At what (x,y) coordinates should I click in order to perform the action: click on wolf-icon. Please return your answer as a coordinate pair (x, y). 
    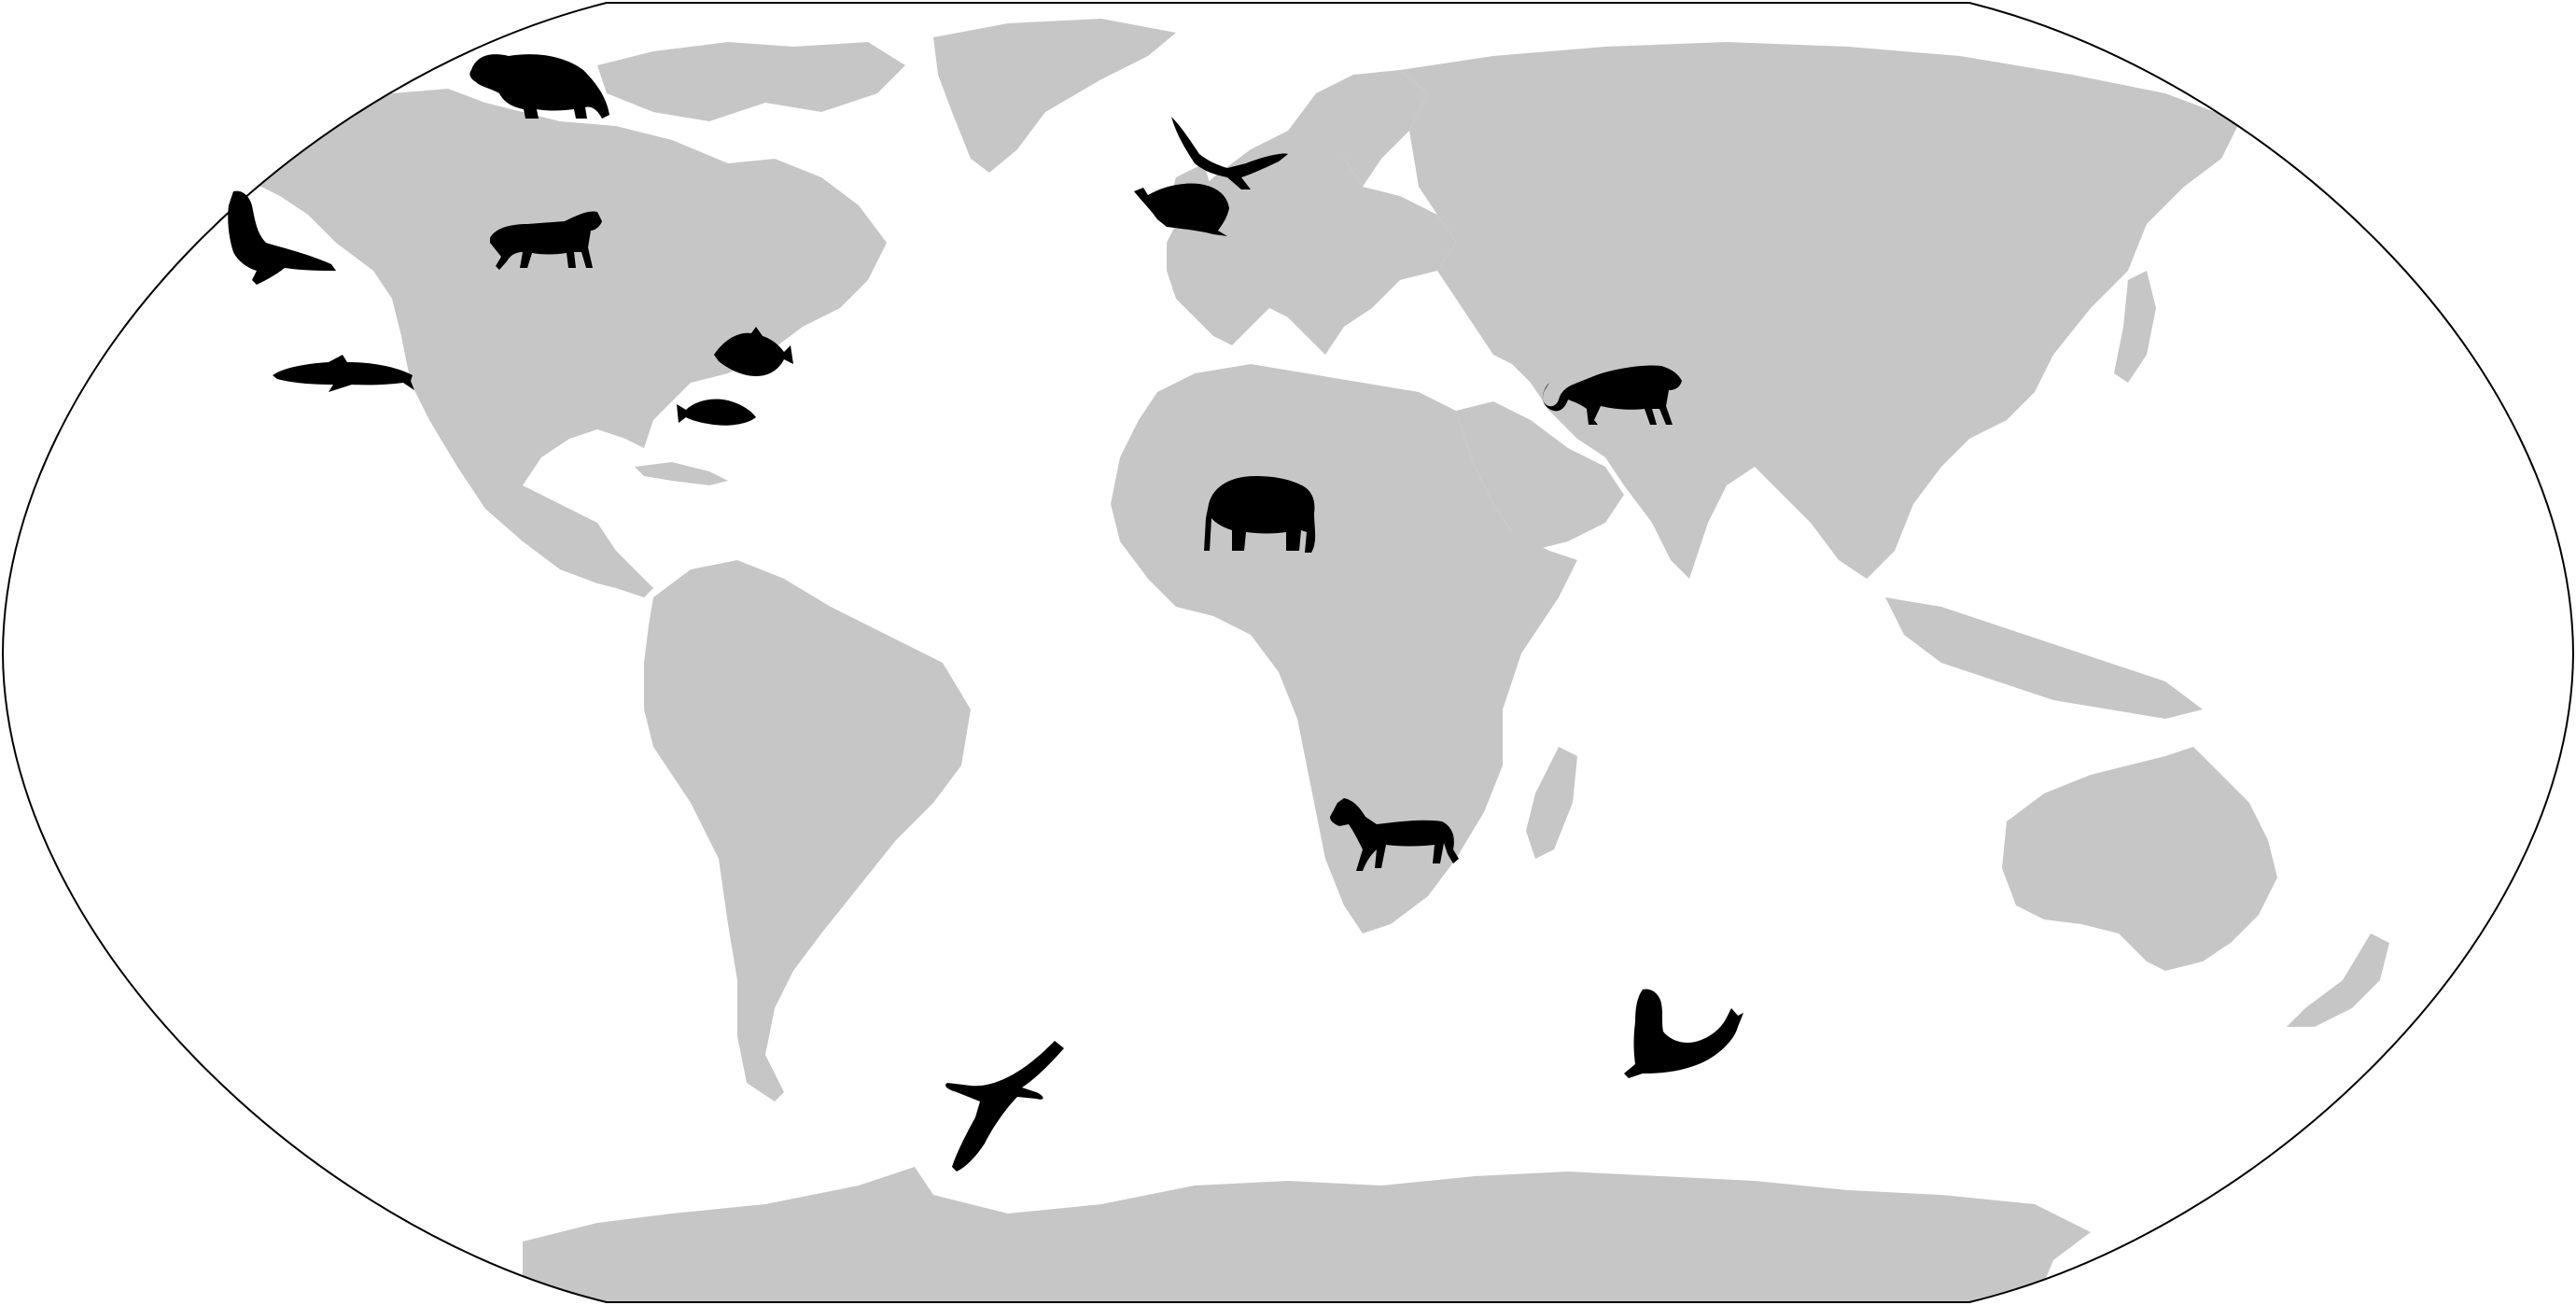
    Looking at the image, I should click on (546, 240).